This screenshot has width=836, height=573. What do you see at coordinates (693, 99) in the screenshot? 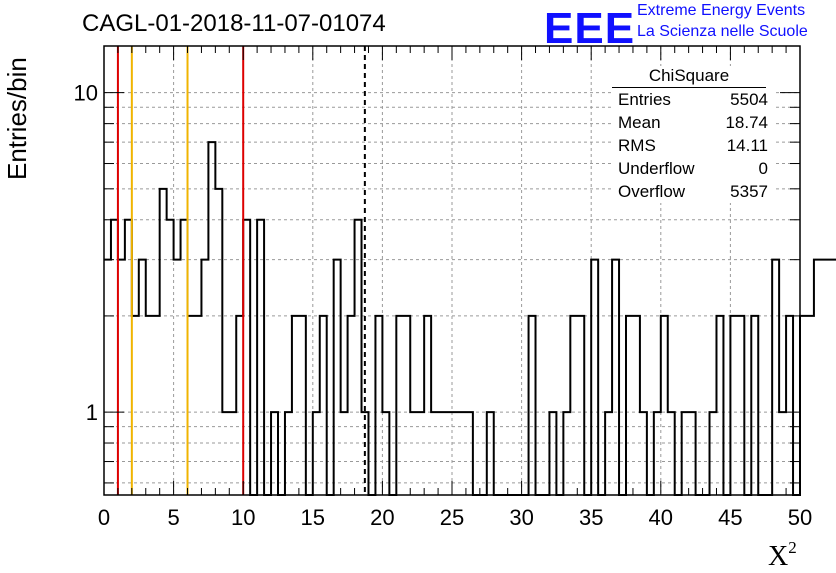
I see `stats-row-entries: Entries 5504` at bounding box center [693, 99].